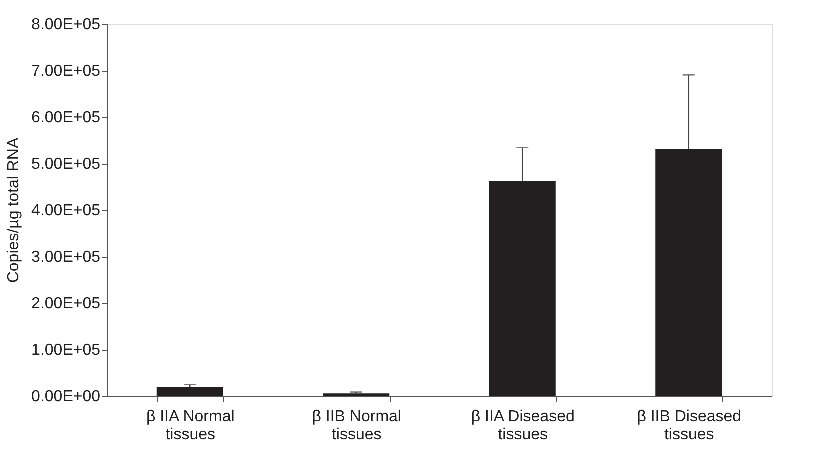 This screenshot has height=451, width=826. What do you see at coordinates (66, 118) in the screenshot?
I see `y-tick-label: 6.00E+05` at bounding box center [66, 118].